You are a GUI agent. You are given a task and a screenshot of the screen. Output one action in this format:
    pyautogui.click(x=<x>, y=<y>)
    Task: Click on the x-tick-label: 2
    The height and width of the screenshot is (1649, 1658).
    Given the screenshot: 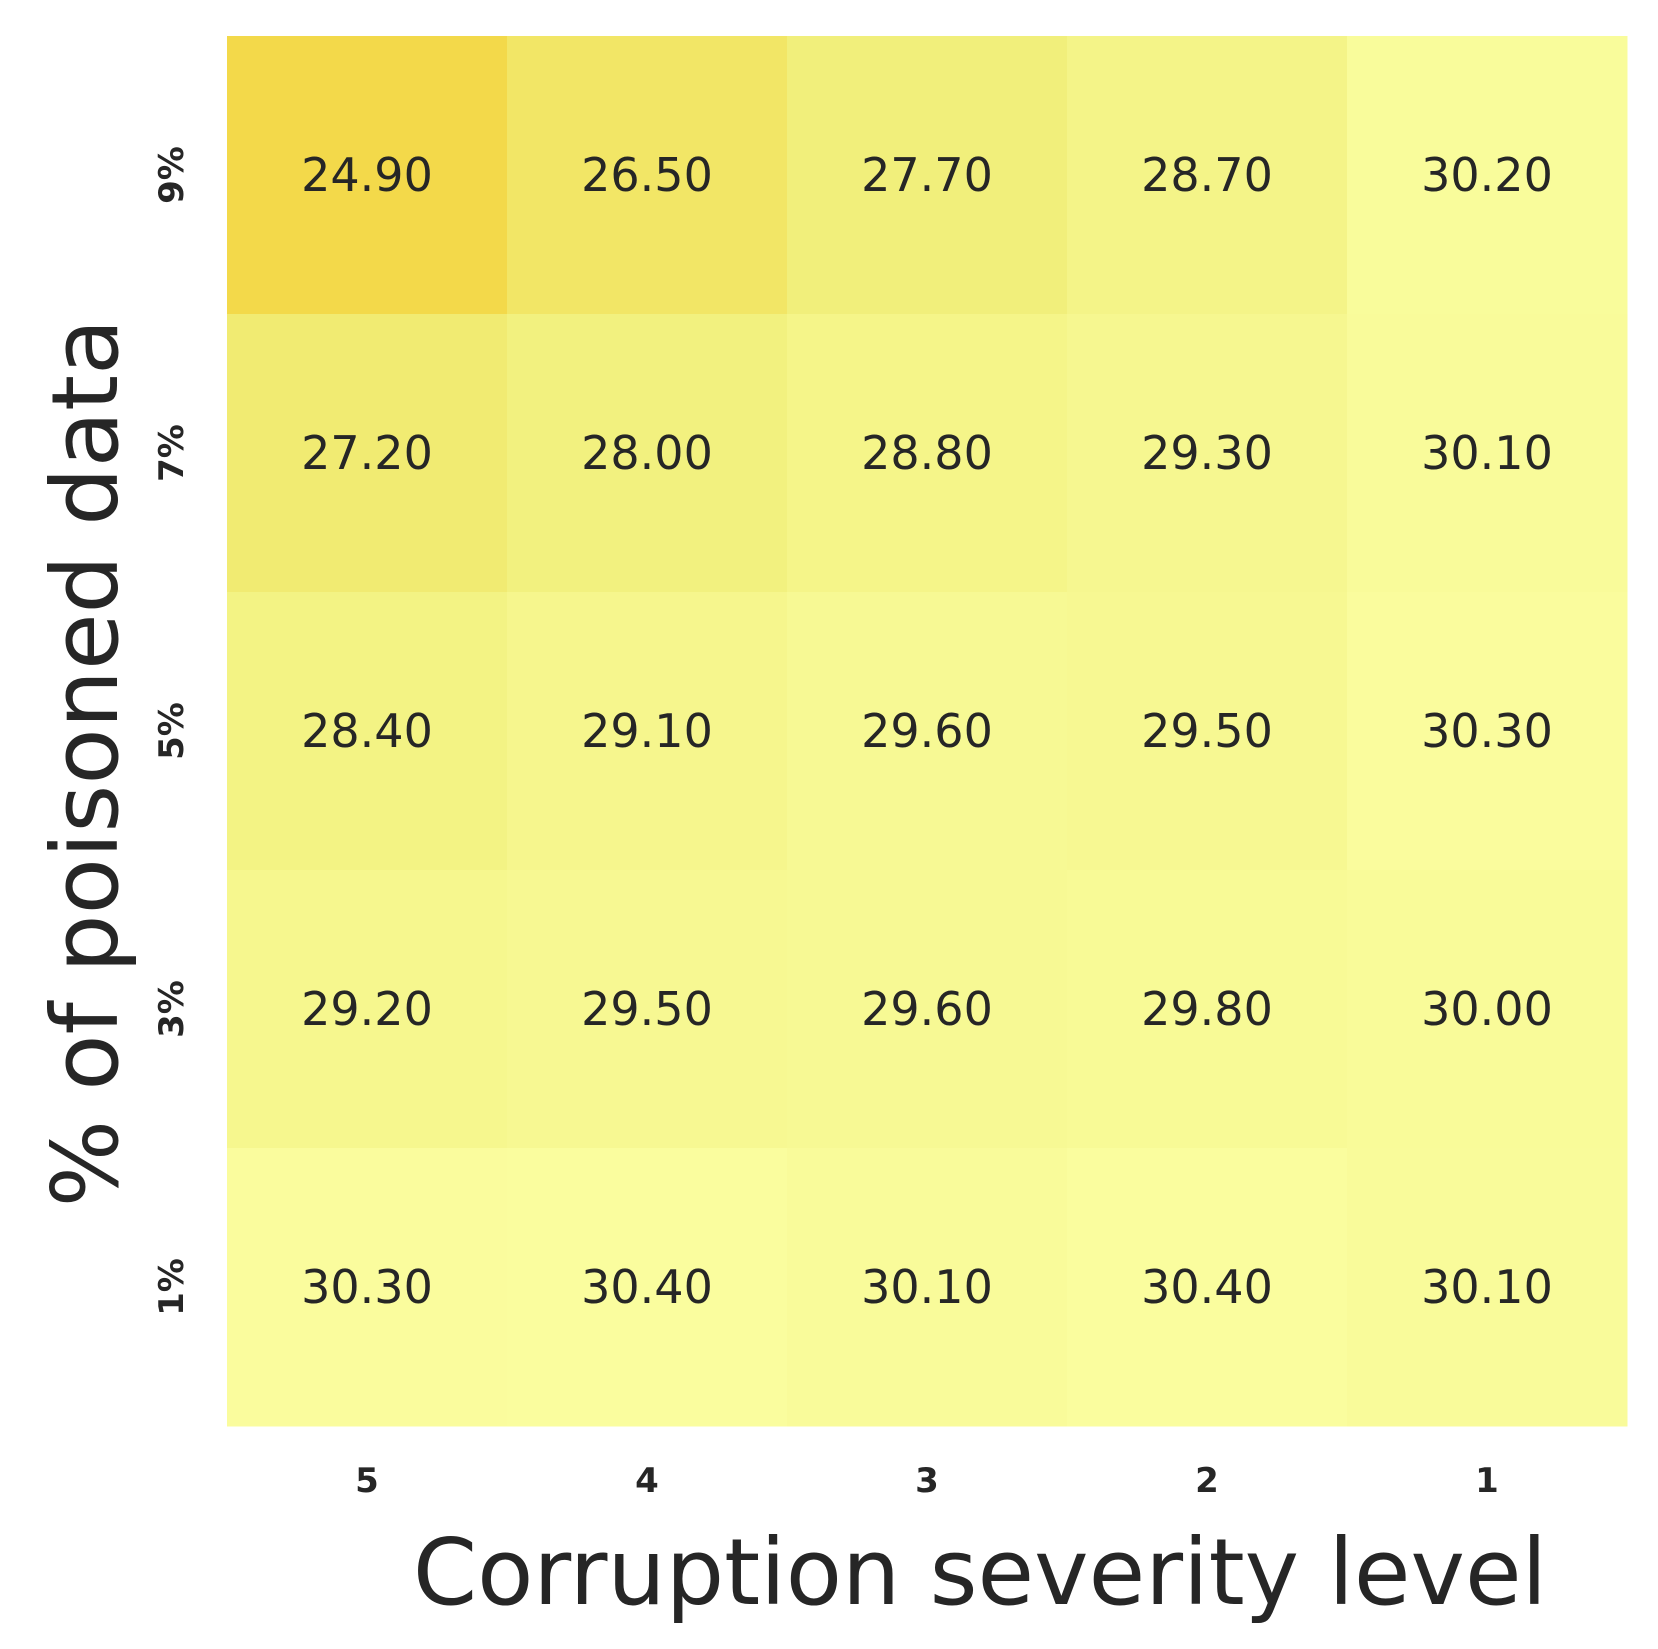 What is the action you would take?
    pyautogui.click(x=1207, y=1481)
    